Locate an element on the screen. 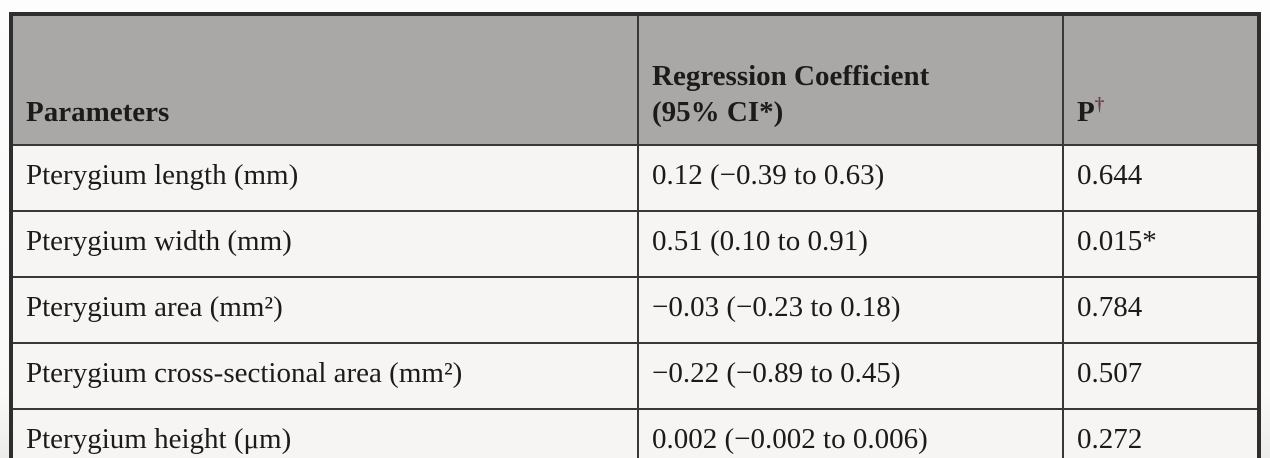 Image resolution: width=1270 pixels, height=458 pixels. header-p-label: P is located at coordinates (1086, 111).